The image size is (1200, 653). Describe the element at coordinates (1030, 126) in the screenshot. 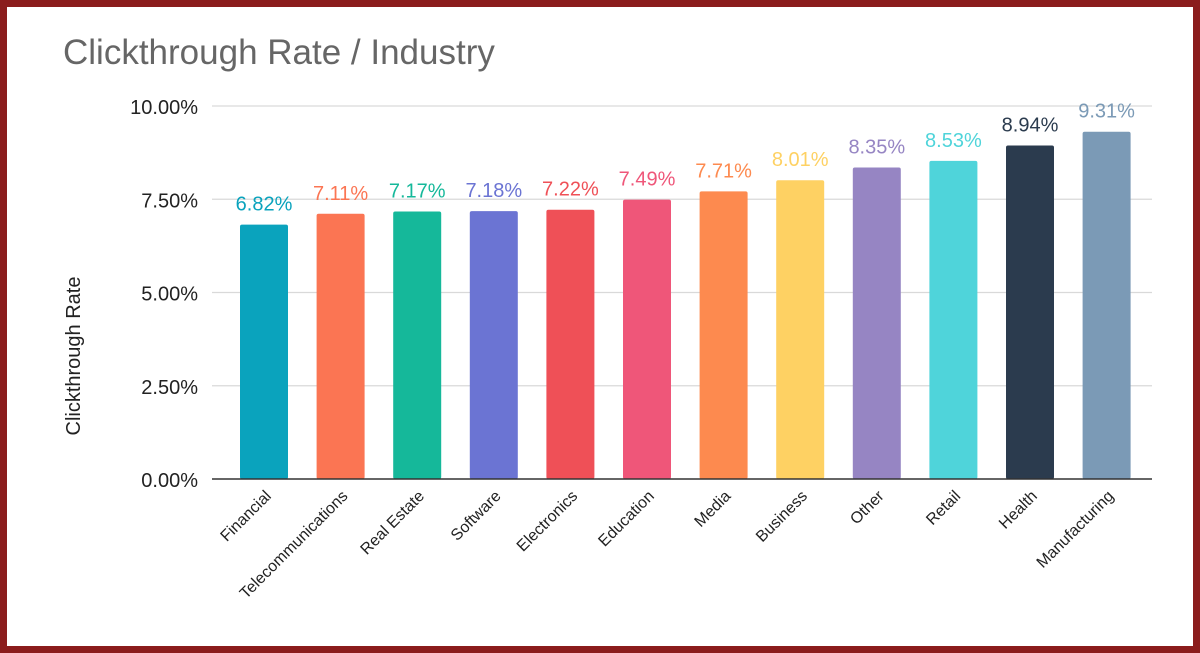

I see `data-label: 8.94%` at that location.